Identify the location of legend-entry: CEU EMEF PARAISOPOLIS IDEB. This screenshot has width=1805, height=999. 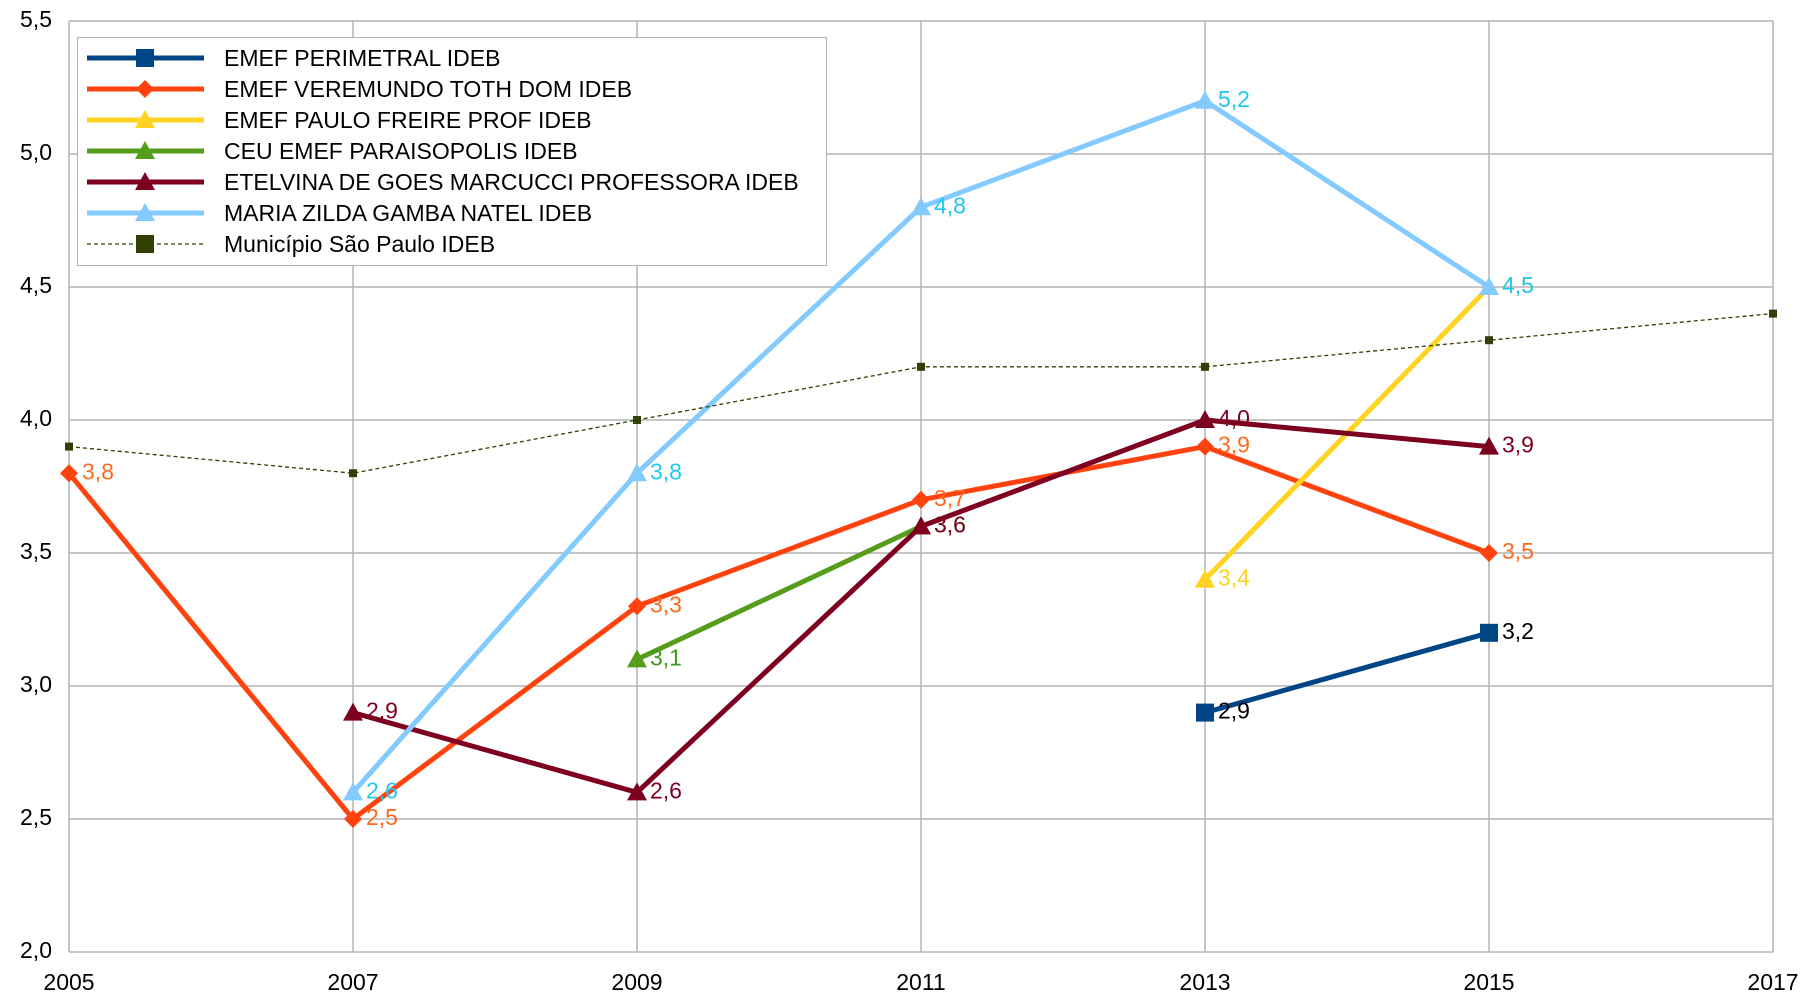
(452, 150).